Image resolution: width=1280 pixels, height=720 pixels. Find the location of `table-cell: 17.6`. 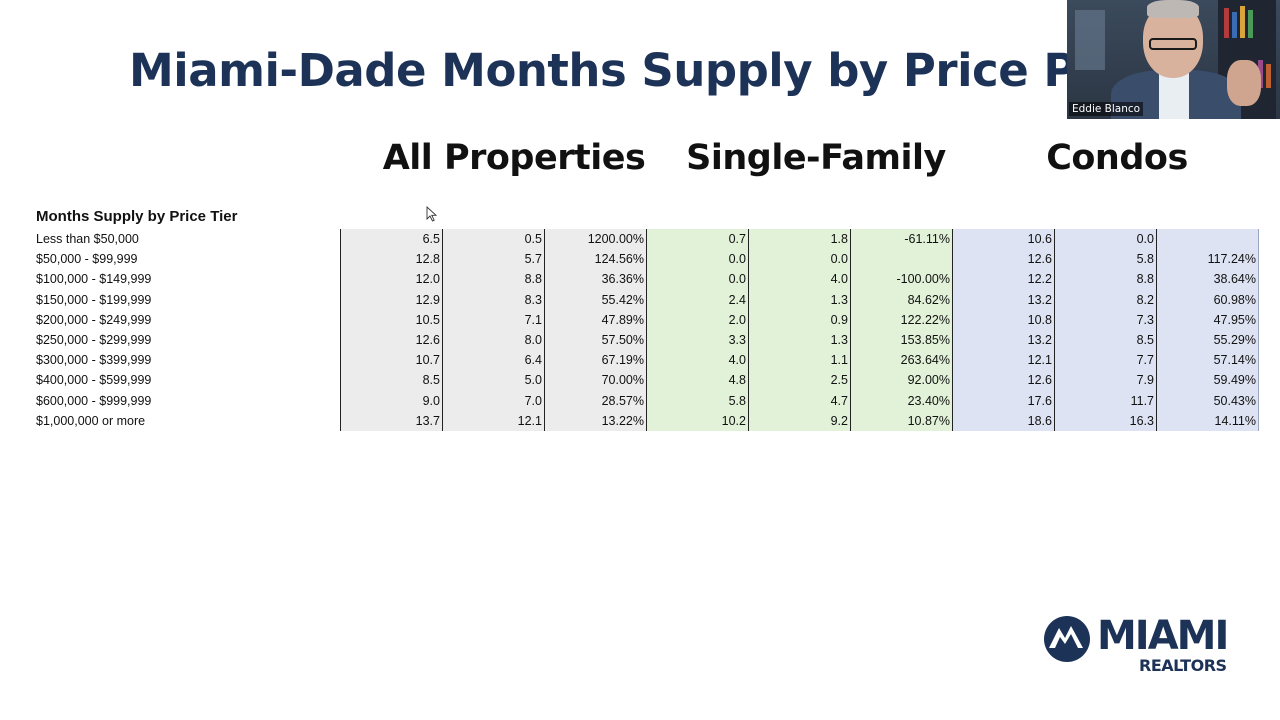

table-cell: 17.6 is located at coordinates (1003, 400).